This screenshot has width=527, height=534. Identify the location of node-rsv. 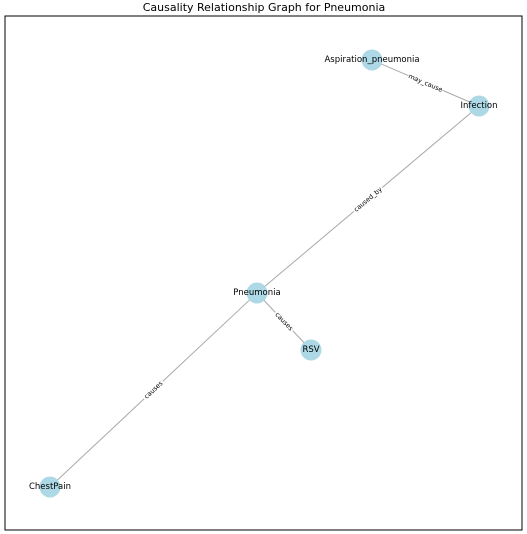
(311, 350).